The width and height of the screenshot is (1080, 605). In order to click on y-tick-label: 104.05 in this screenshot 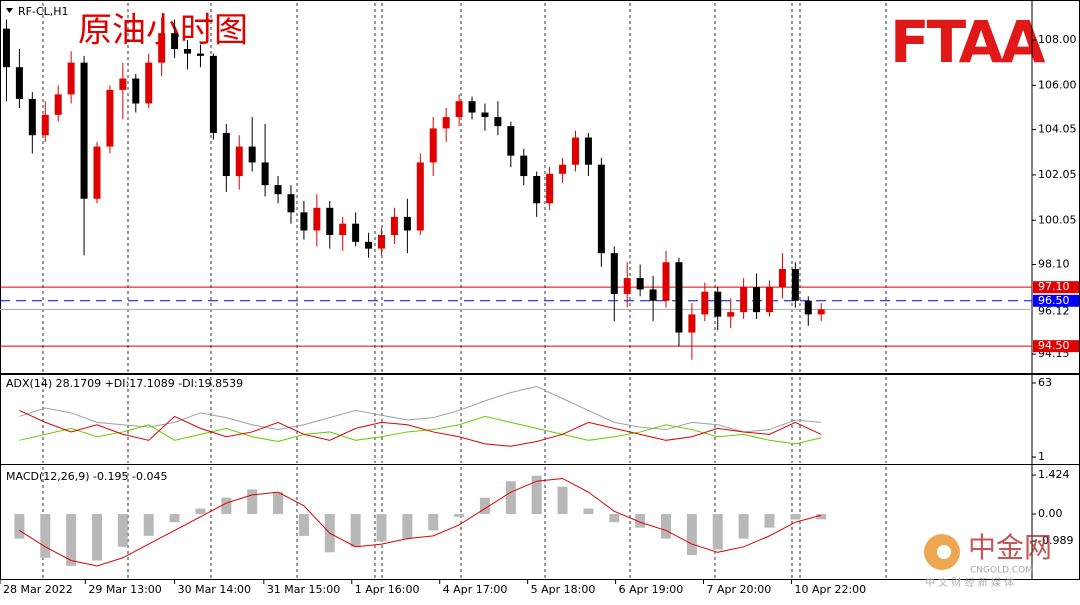, I will do `click(1057, 129)`.